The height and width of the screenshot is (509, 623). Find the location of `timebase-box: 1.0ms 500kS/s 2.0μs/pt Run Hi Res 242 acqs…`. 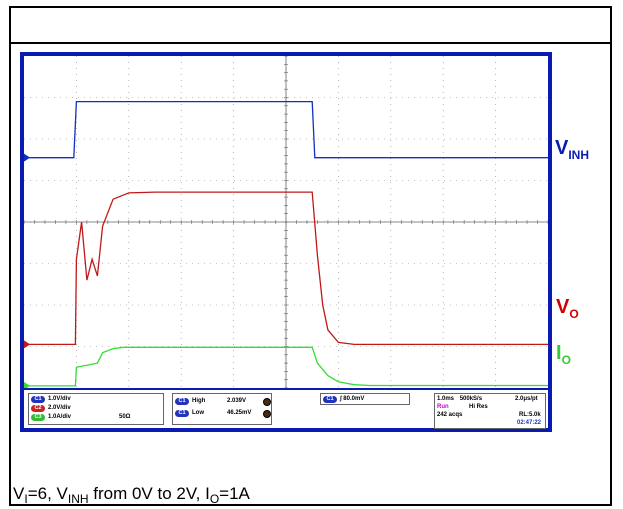

timebase-box: 1.0ms 500kS/s 2.0μs/pt Run Hi Res 242 acqs… is located at coordinates (490, 411).